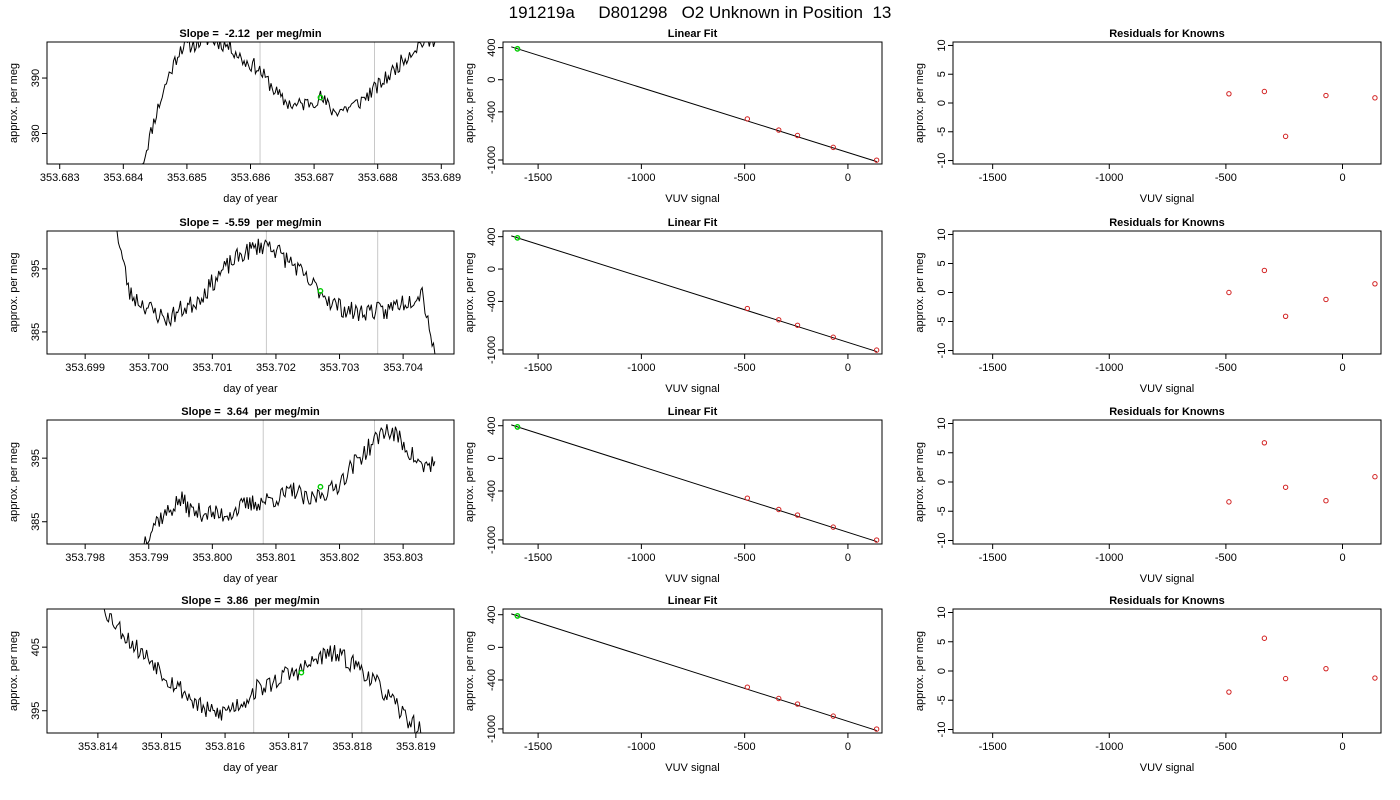 This screenshot has height=800, width=1400. What do you see at coordinates (36, 332) in the screenshot?
I see `y-tick-label: 385` at bounding box center [36, 332].